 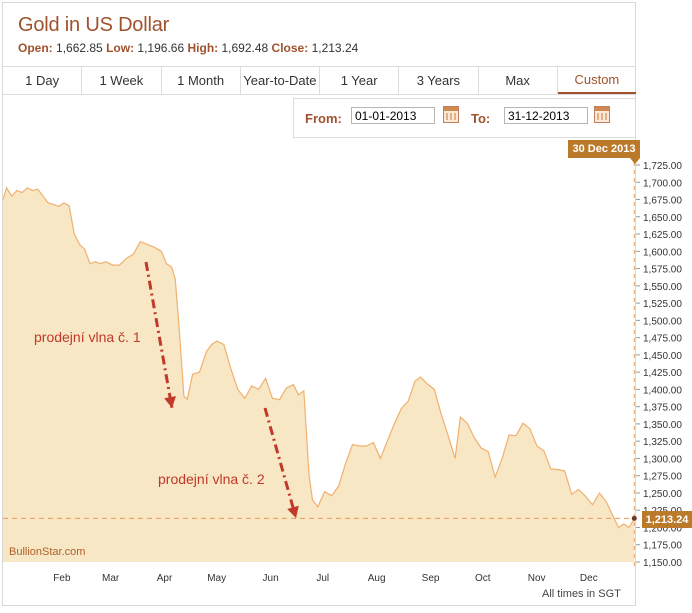 What do you see at coordinates (290, 48) in the screenshot?
I see `close-label: Close:` at bounding box center [290, 48].